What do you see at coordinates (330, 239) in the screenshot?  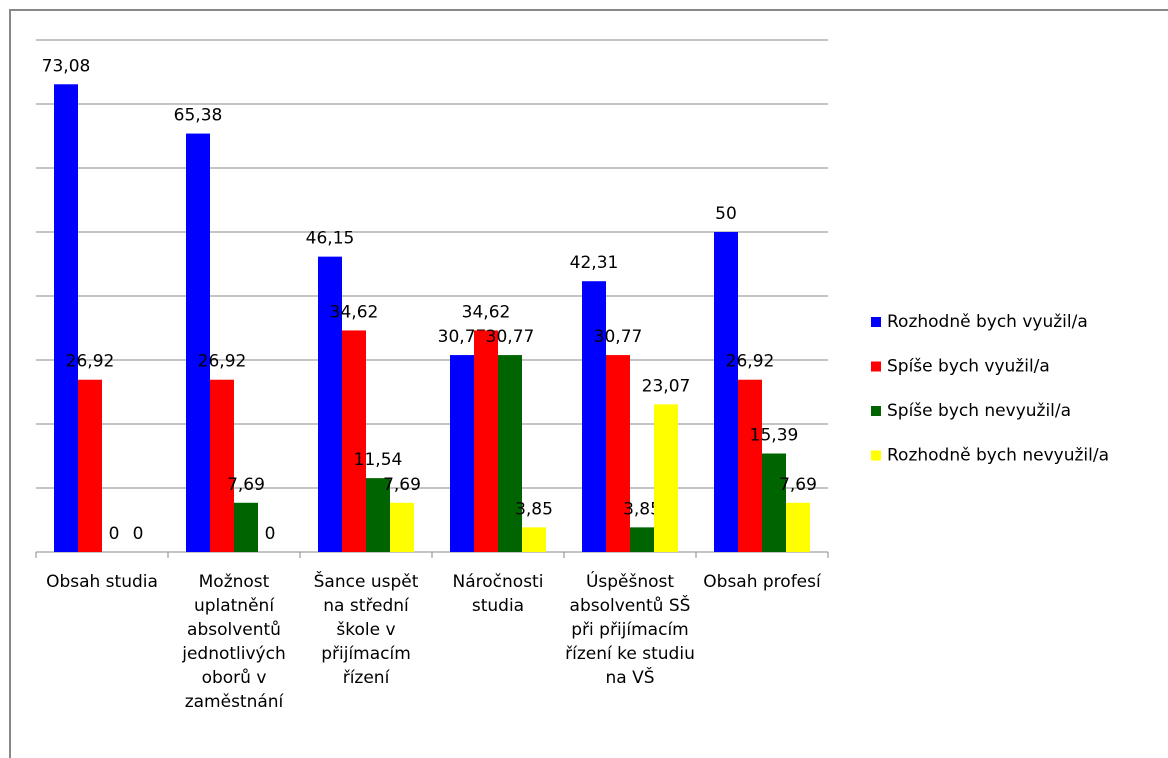 I see `data-label: 46,15` at bounding box center [330, 239].